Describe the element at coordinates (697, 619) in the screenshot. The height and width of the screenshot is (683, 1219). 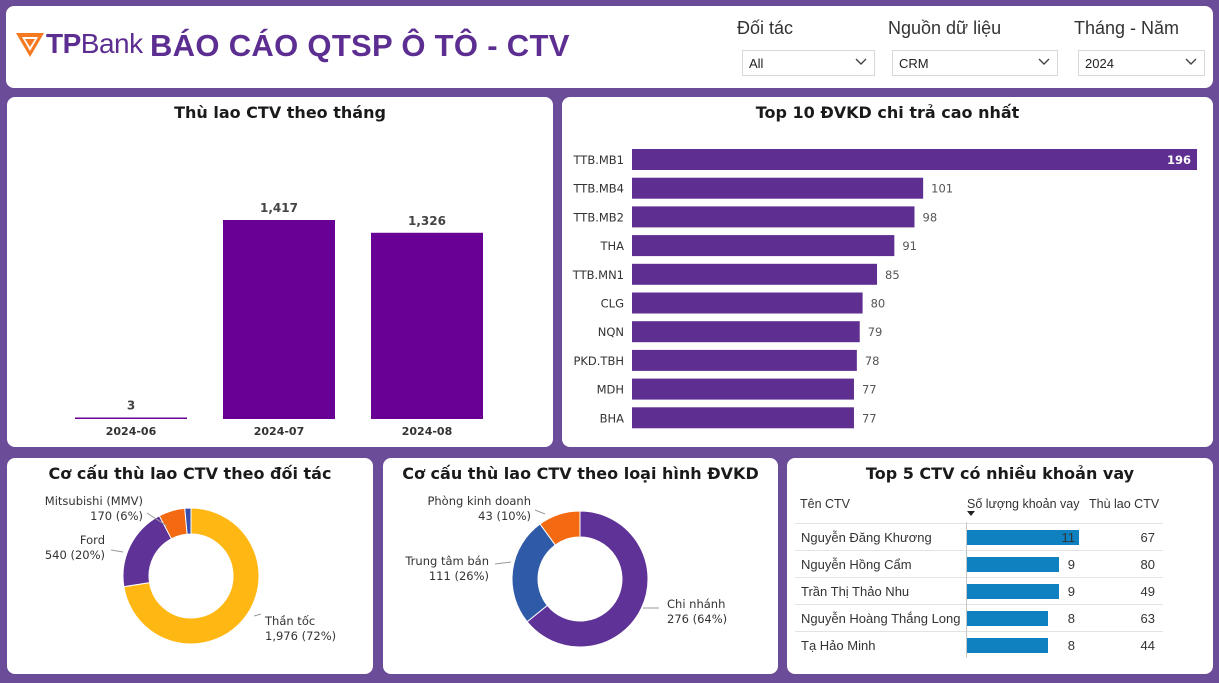
I see `donut-data-label: 276 (64%)` at that location.